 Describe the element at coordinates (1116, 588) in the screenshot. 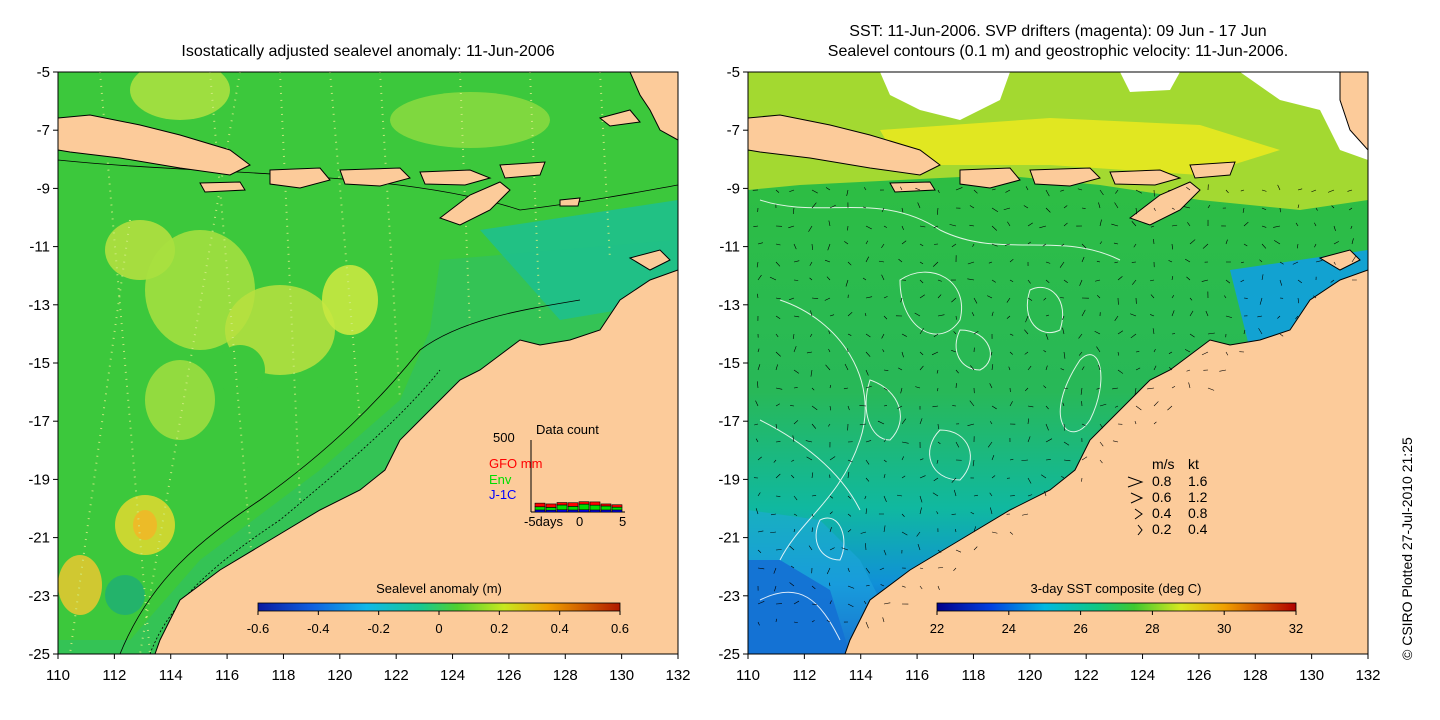

I see `sst-colorbar-title: 3-day SST composite (deg C)` at that location.